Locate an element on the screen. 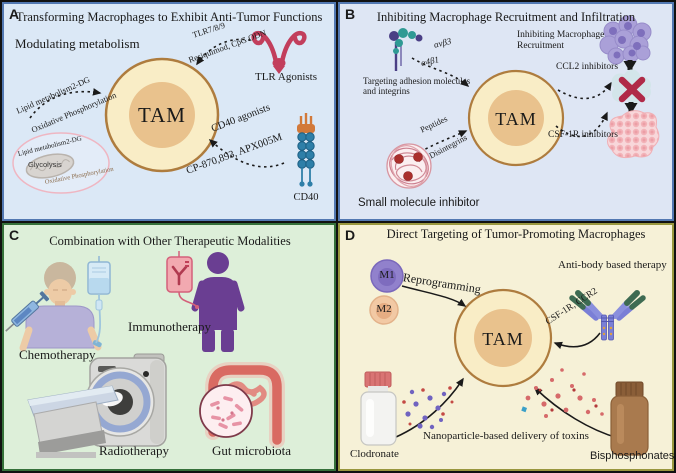 This screenshot has width=676, height=473. gut-microbiota-label: Gut microbiota is located at coordinates (252, 450).